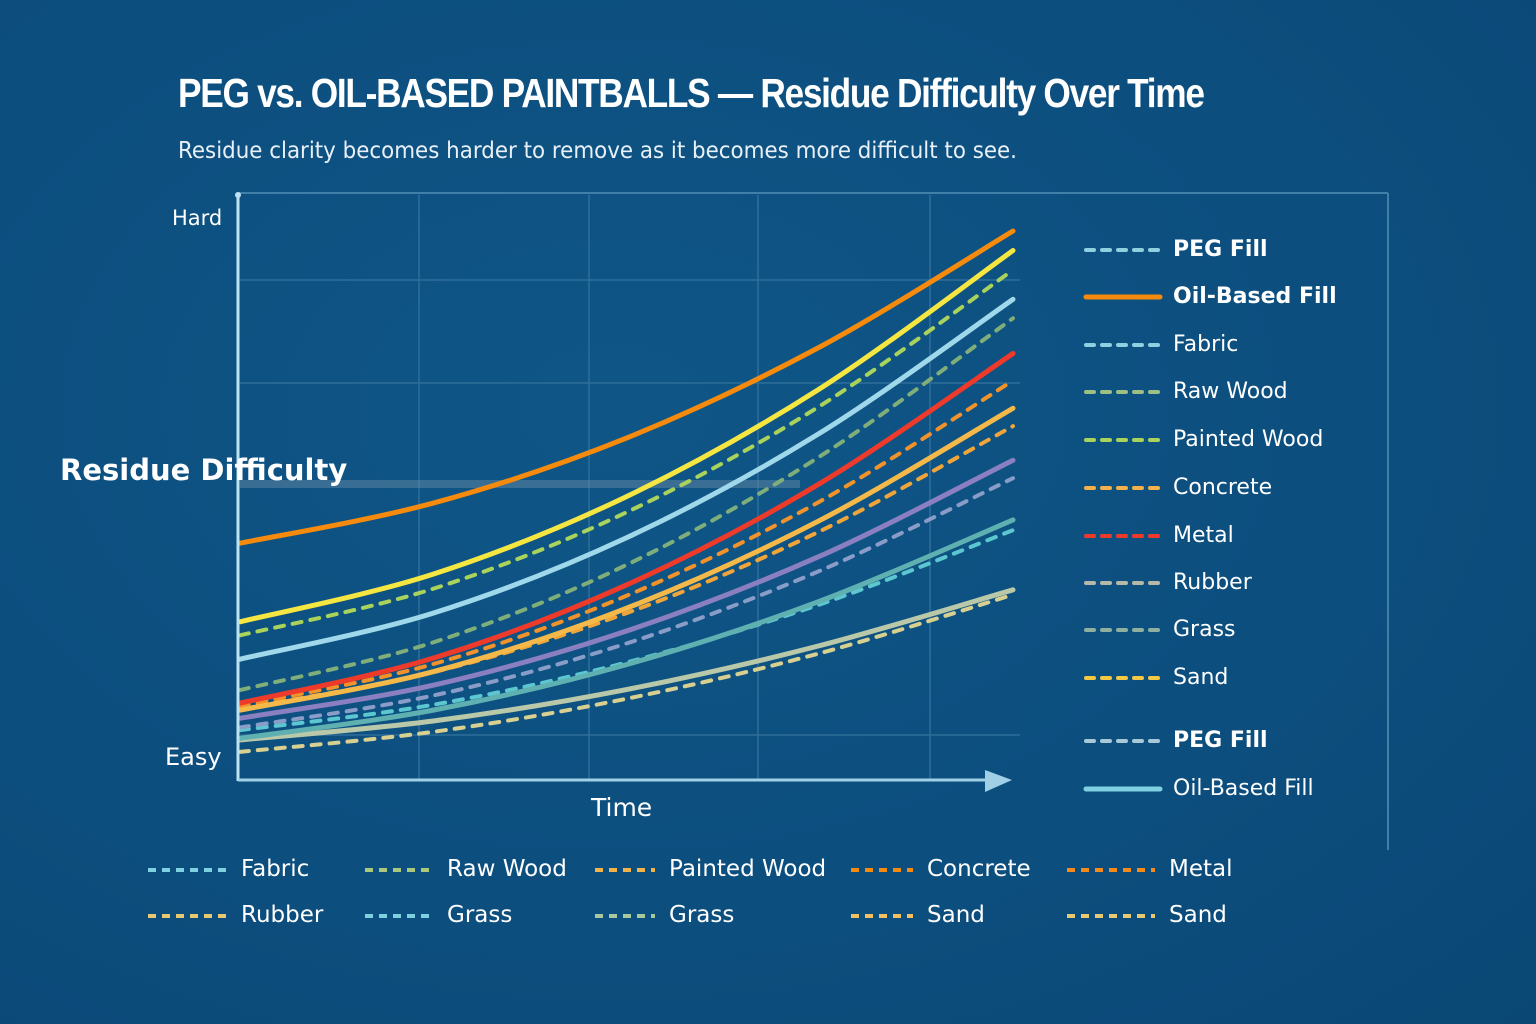 This screenshot has width=1536, height=1024. I want to click on x-axis-arrow-icon, so click(998, 781).